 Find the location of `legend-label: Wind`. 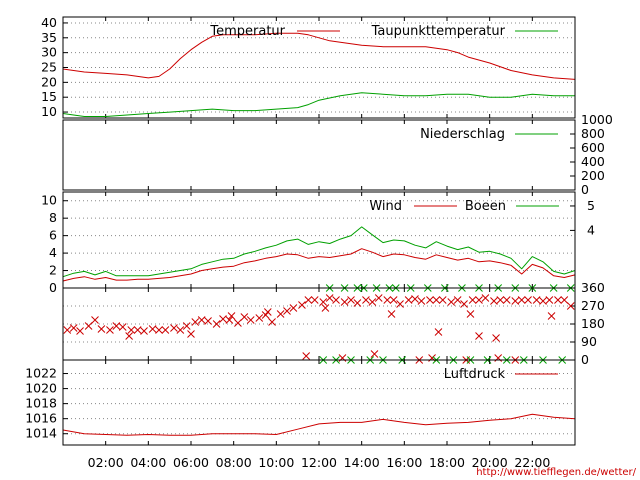

legend-label: Wind is located at coordinates (385, 206).